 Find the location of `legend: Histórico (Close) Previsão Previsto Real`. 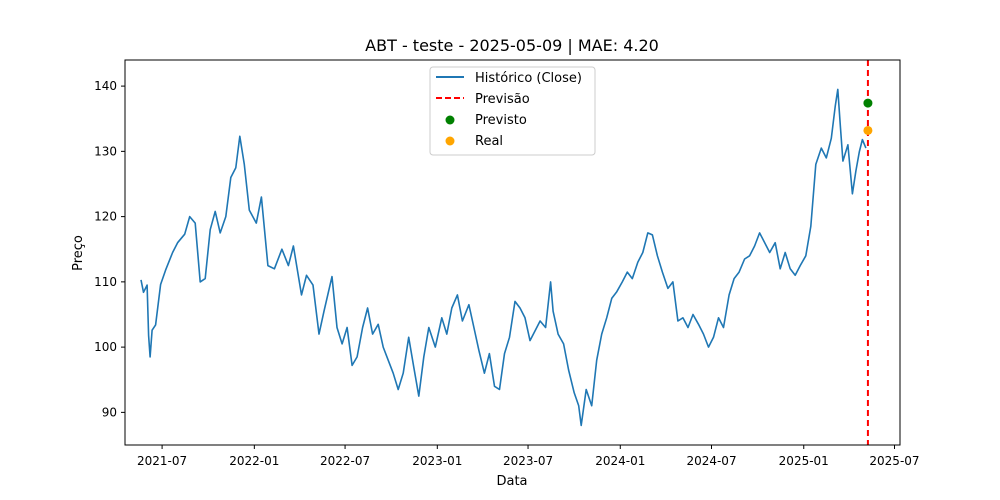

legend: Histórico (Close) Previsão Previsto Real is located at coordinates (512, 111).